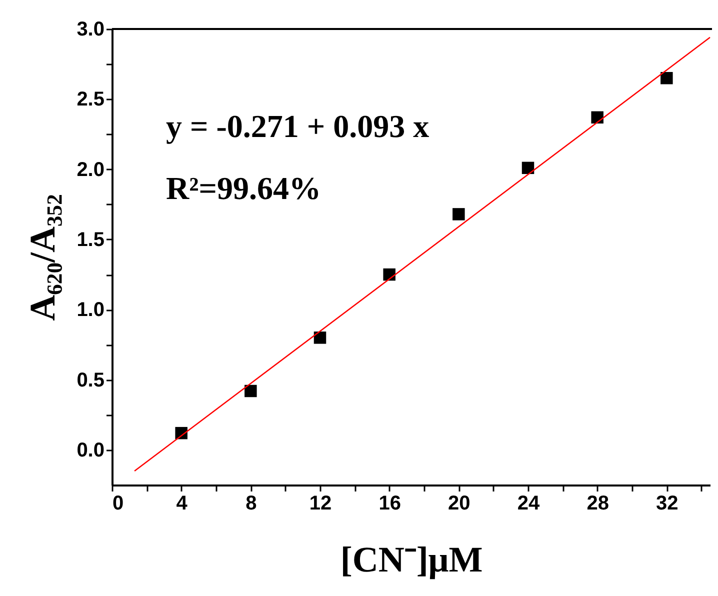  I want to click on y-tick-label: 1.0, so click(90, 310).